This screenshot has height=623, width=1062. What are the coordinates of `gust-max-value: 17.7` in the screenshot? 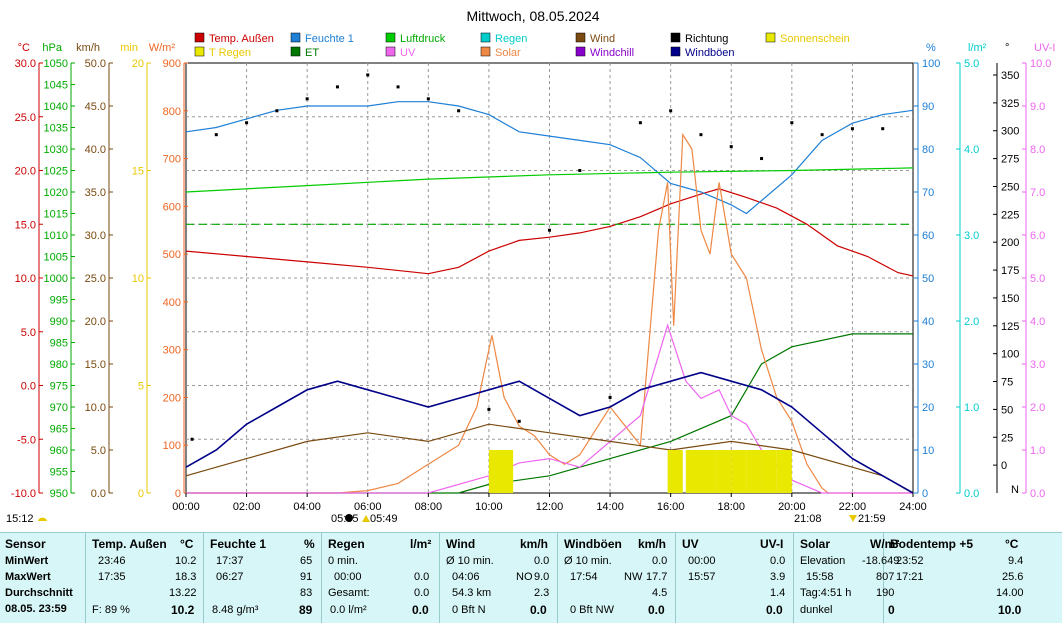 It's located at (657, 577).